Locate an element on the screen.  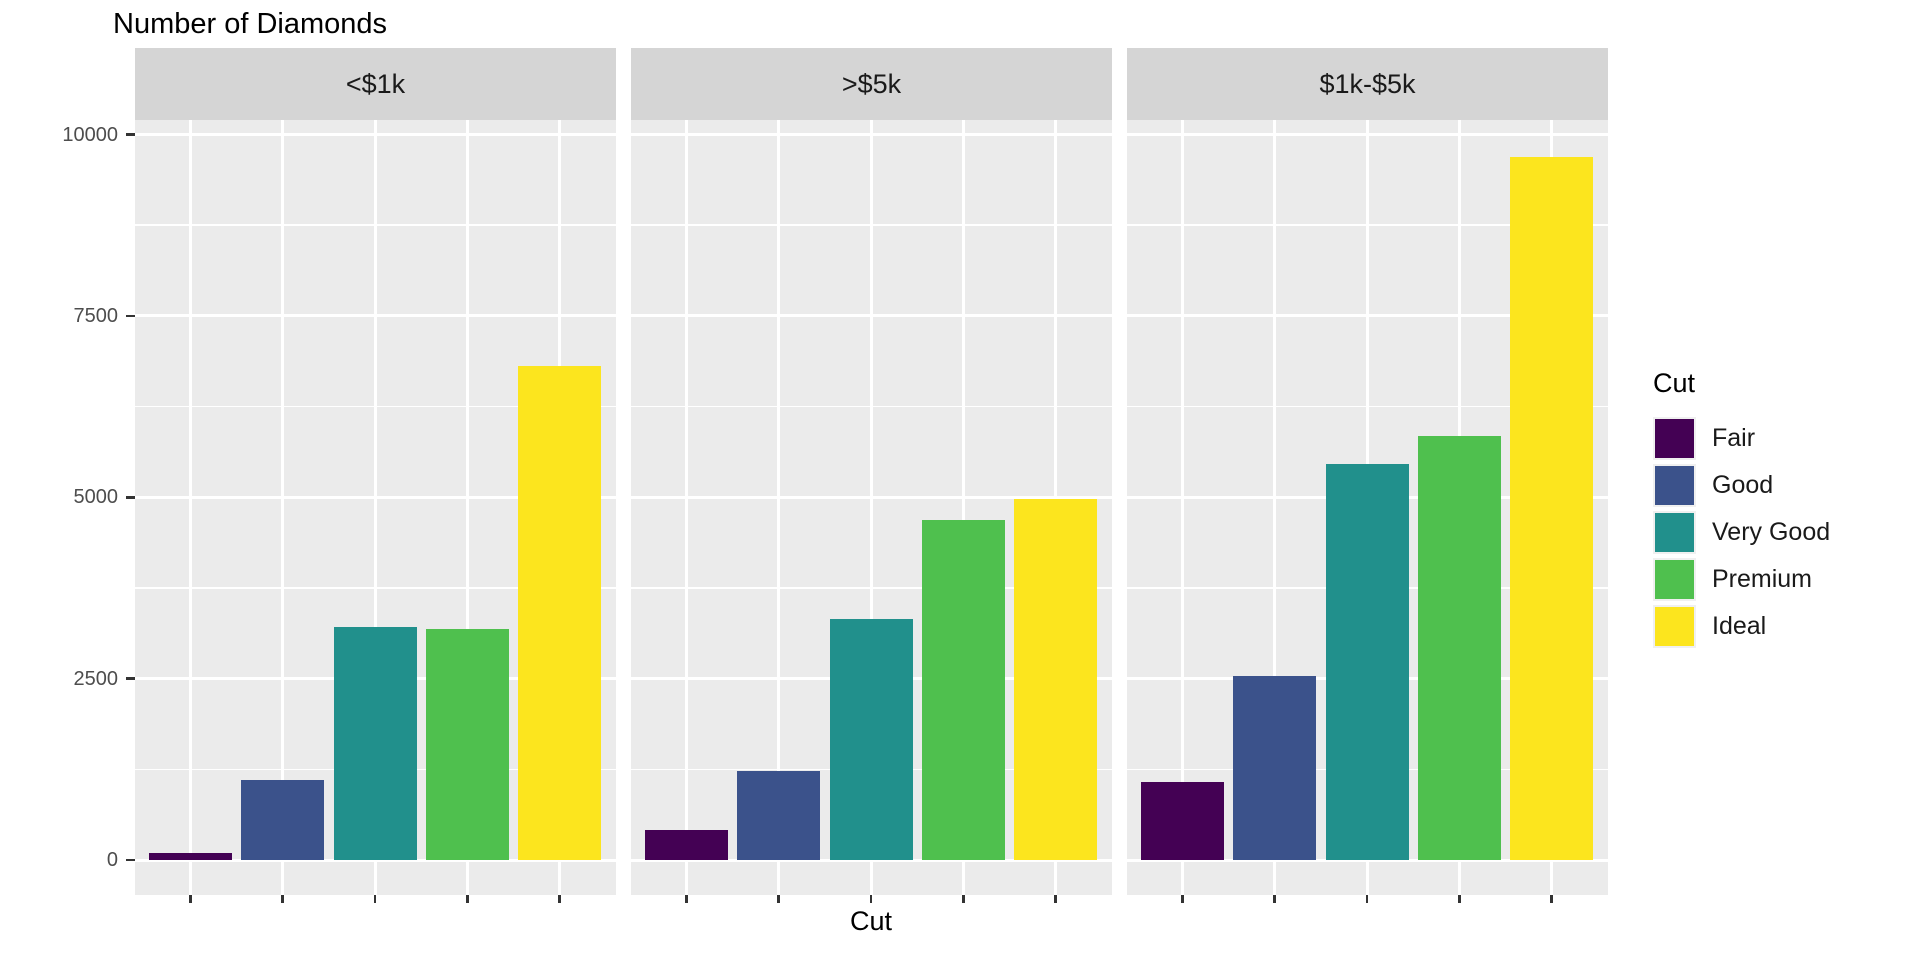
legend-swatch-fair is located at coordinates (1674, 438).